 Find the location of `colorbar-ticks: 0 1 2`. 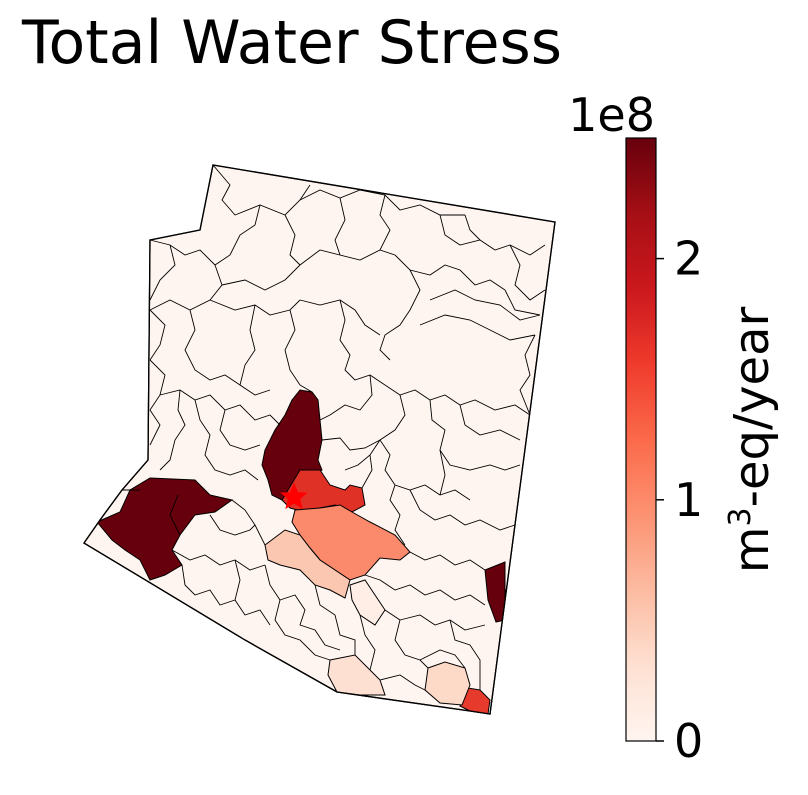

colorbar-ticks: 0 1 2 is located at coordinates (679, 500).